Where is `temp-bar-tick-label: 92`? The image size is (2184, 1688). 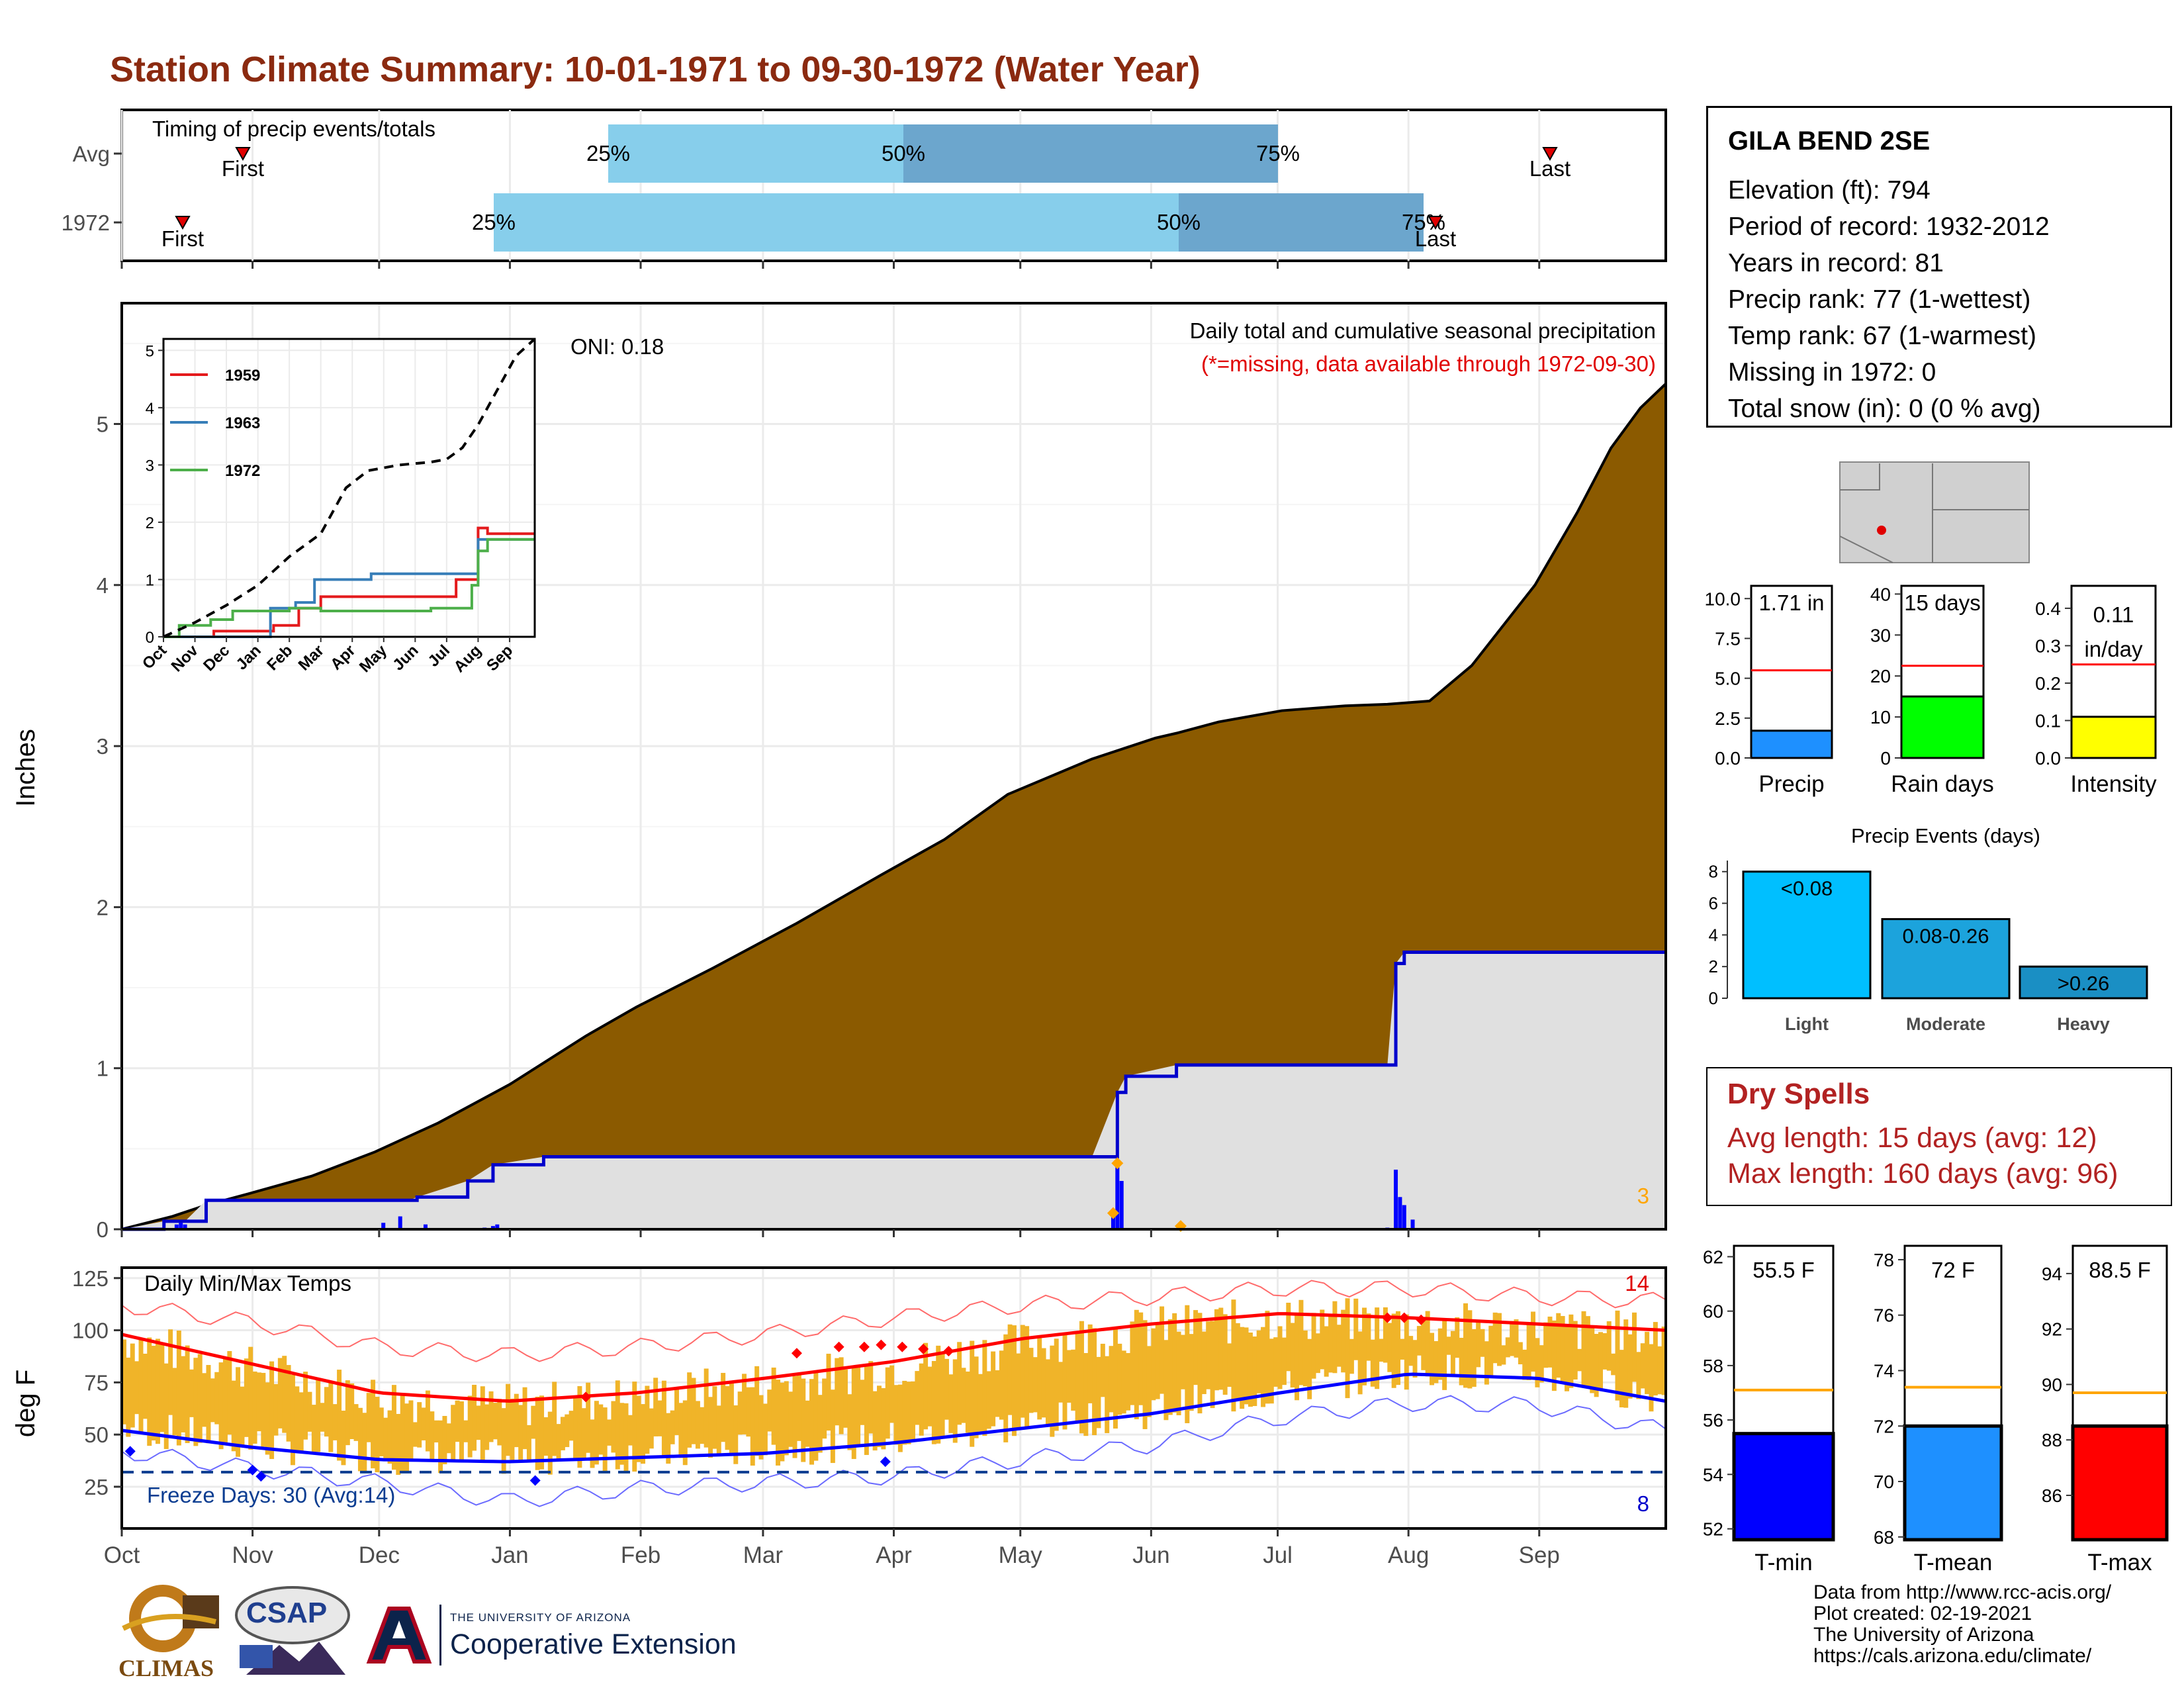
temp-bar-tick-label: 92 is located at coordinates (2052, 1329).